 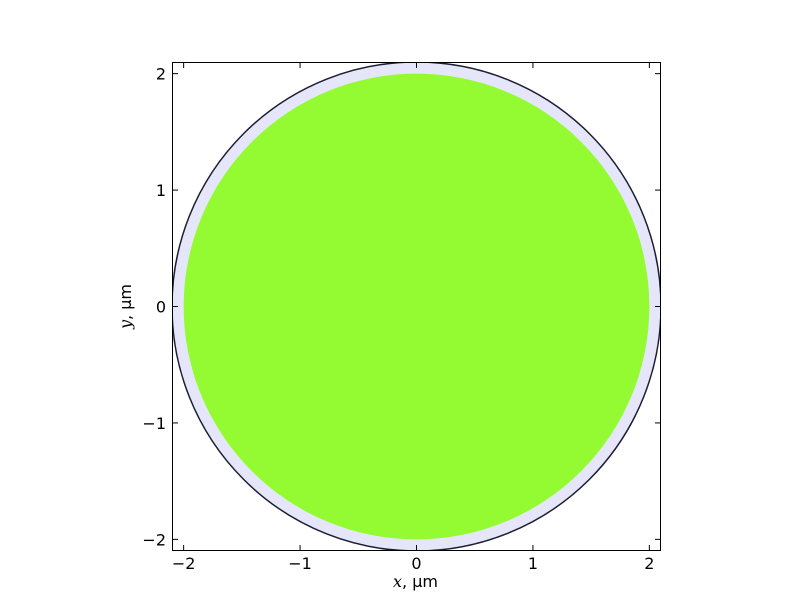 I want to click on x-tick-labels: −2 −1 0 1 2, so click(x=413, y=563).